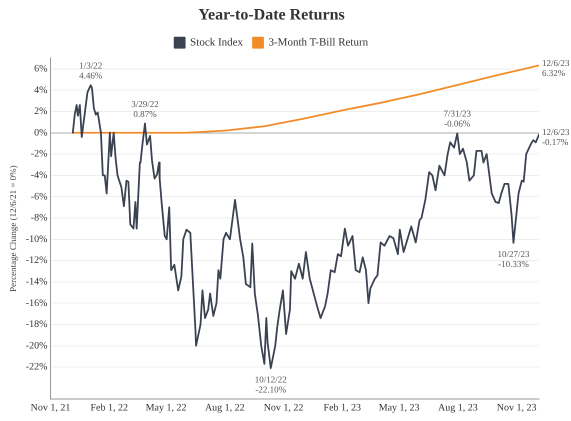  What do you see at coordinates (37, 239) in the screenshot?
I see `y-tick-label: -10%` at bounding box center [37, 239].